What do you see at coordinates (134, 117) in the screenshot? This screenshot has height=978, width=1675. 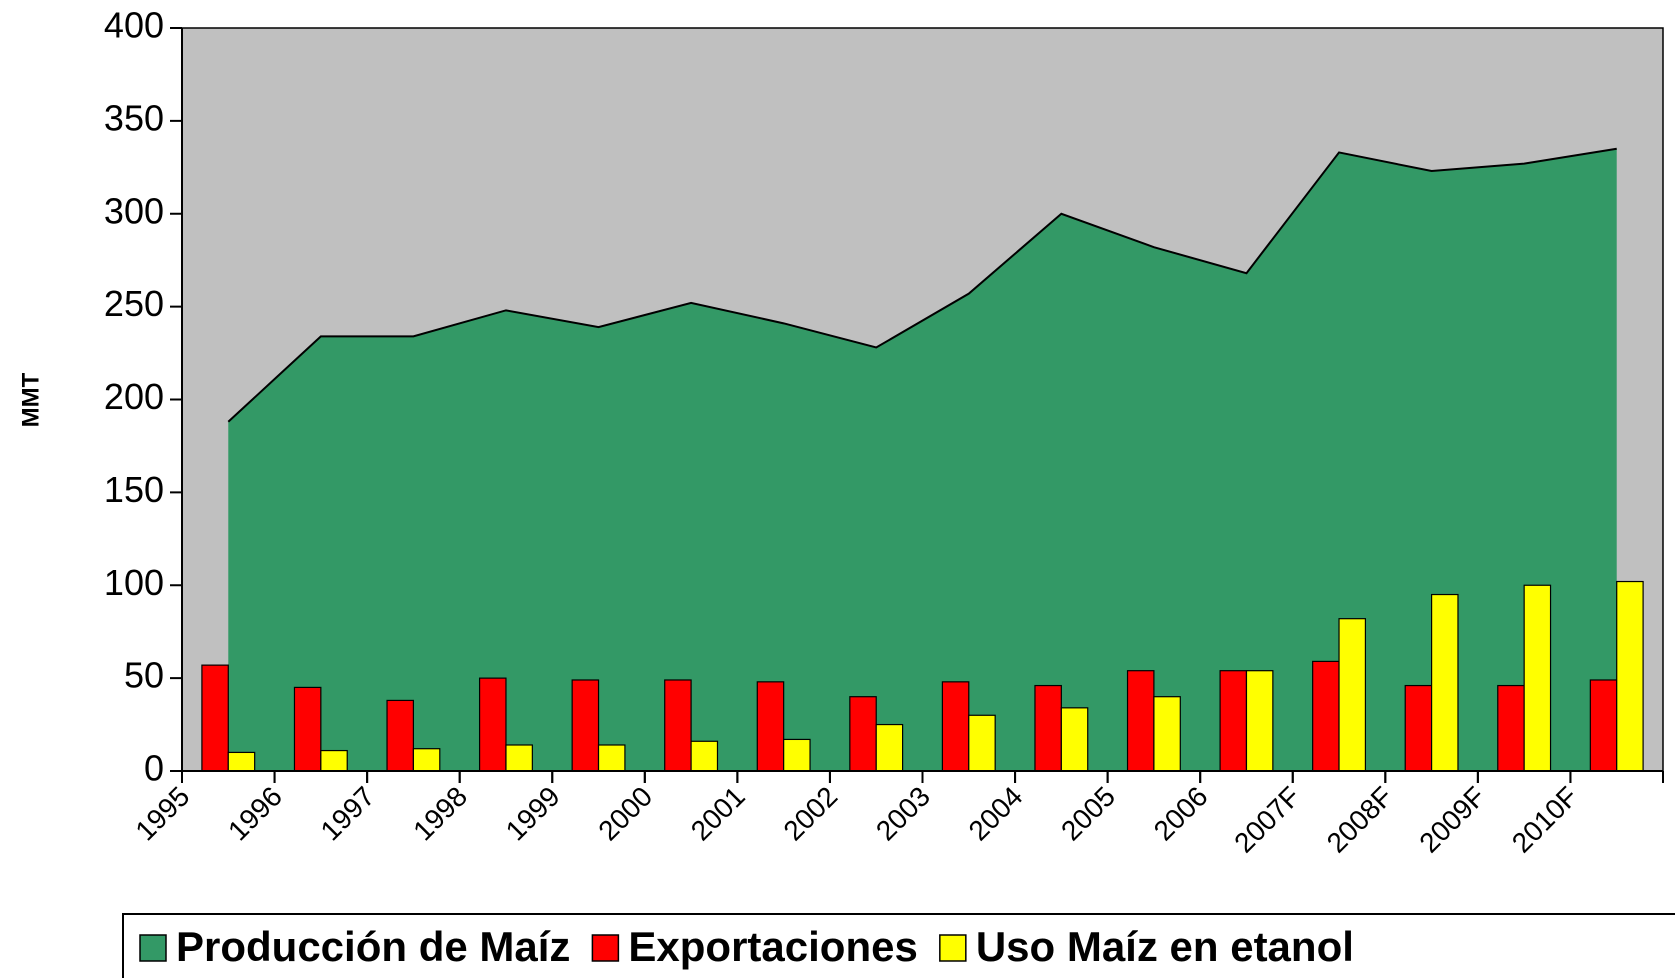 I see `y-tick-label: 350` at bounding box center [134, 117].